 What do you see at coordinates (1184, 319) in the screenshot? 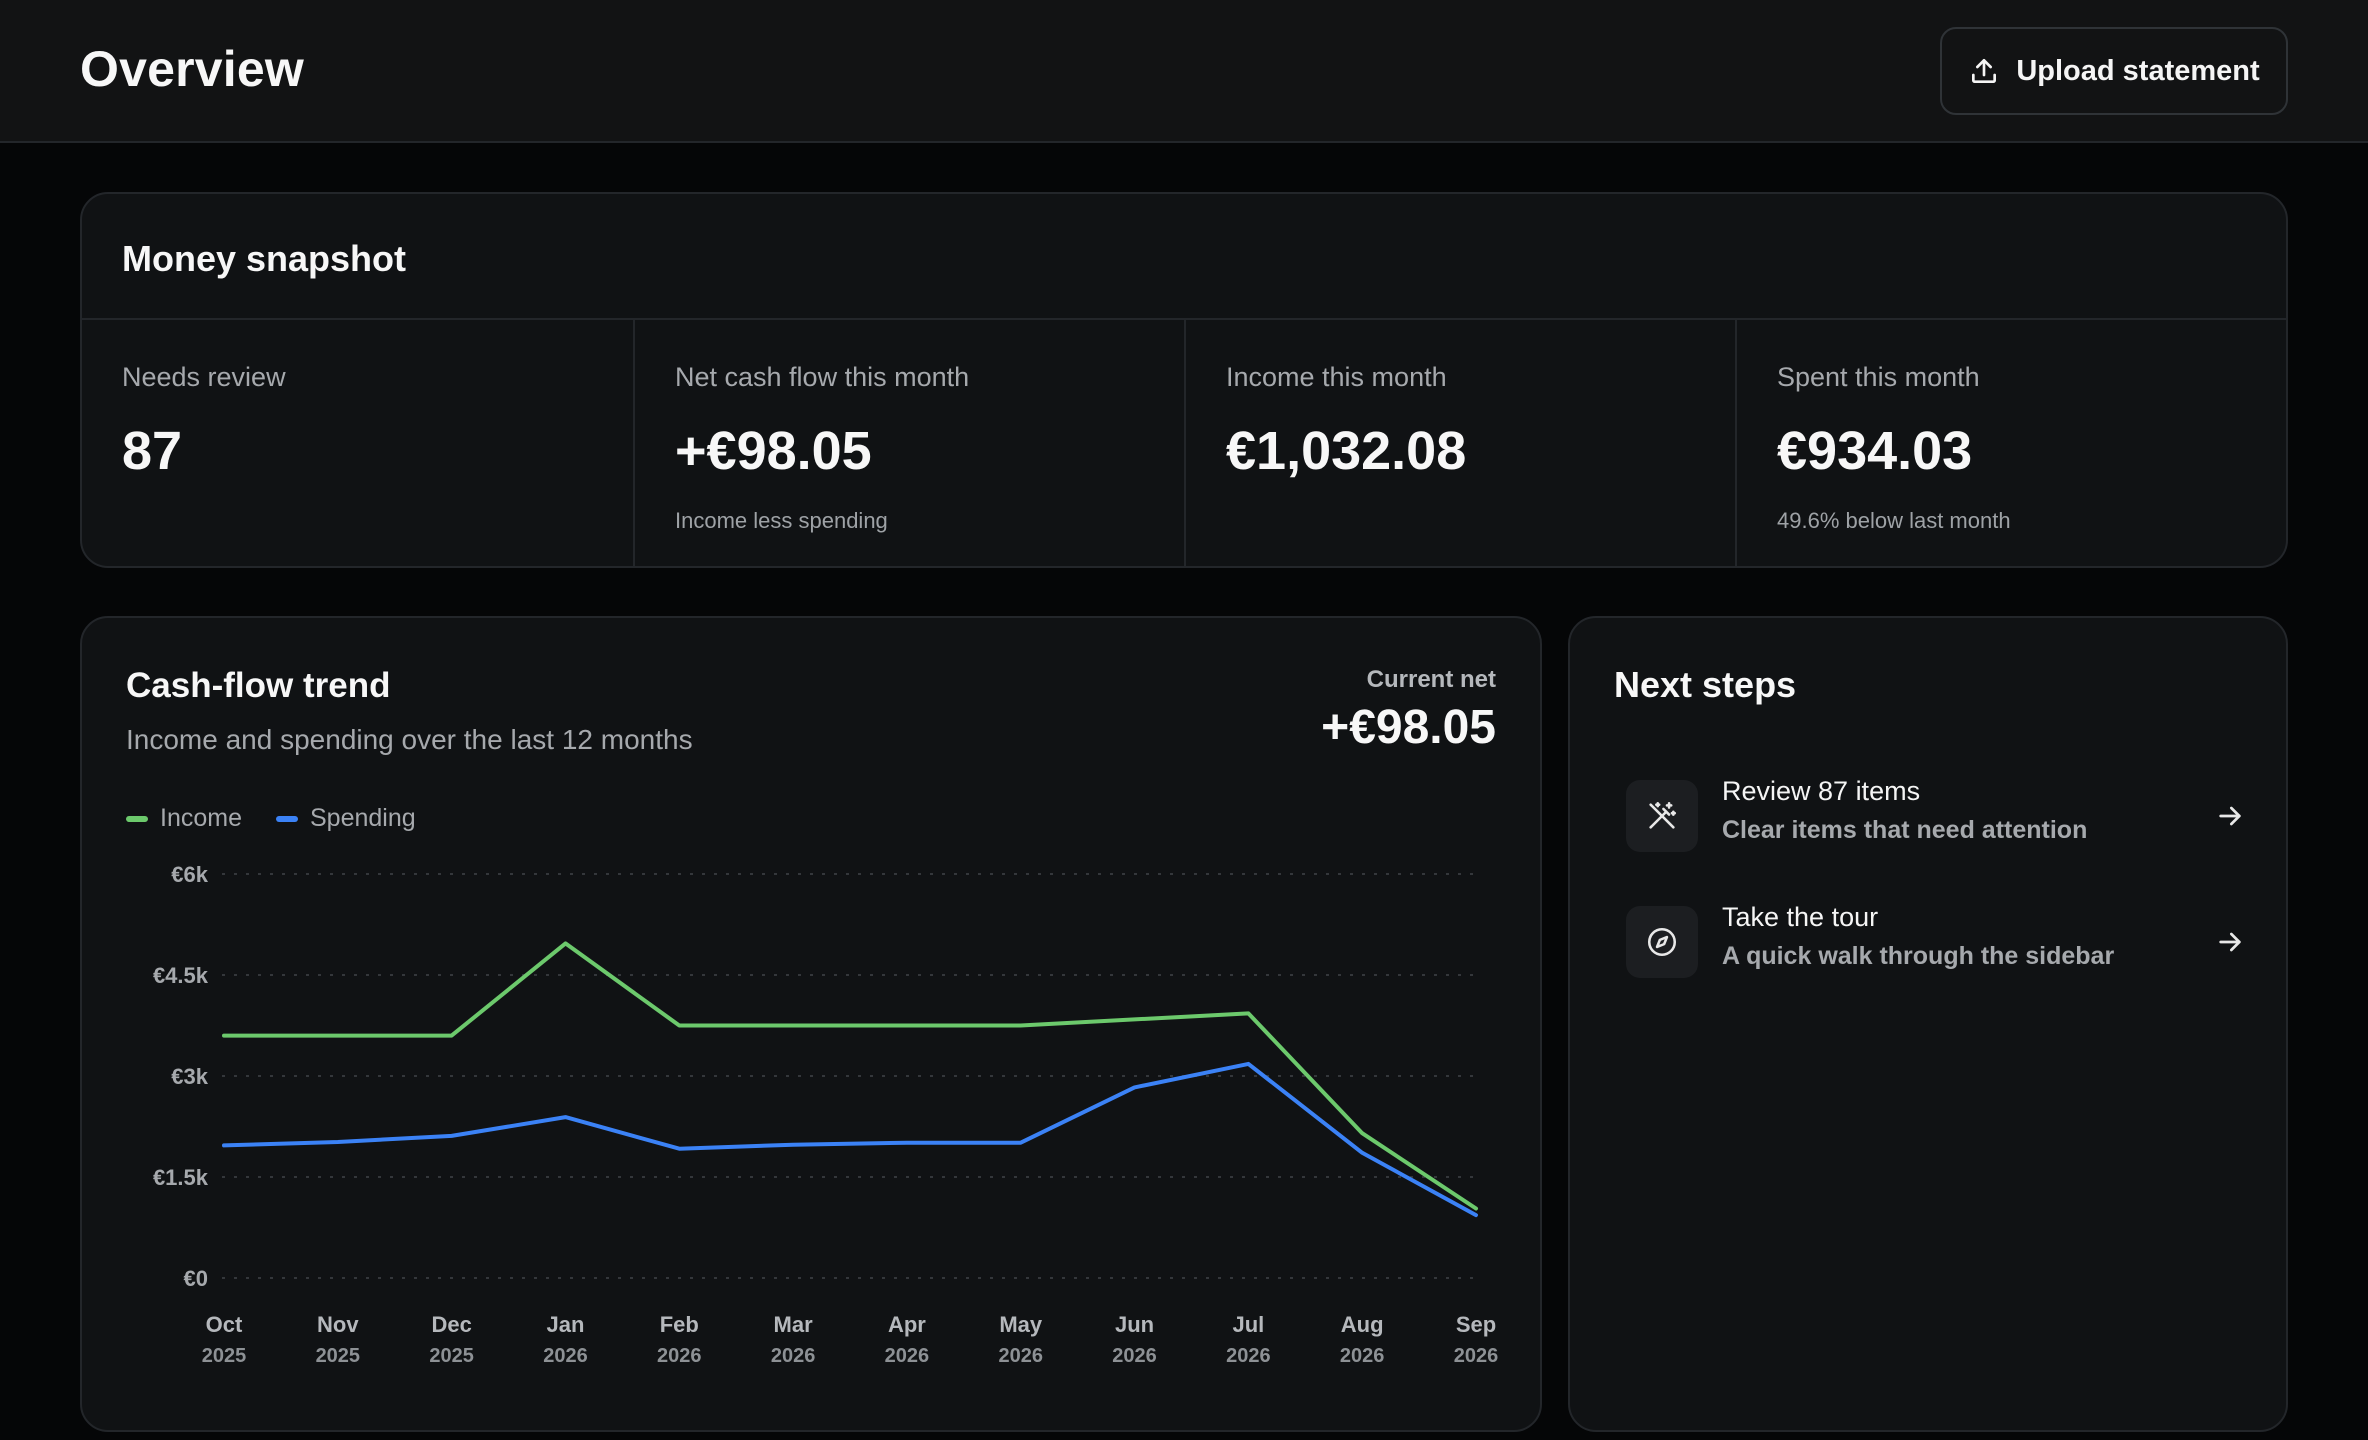
I see `divider` at bounding box center [1184, 319].